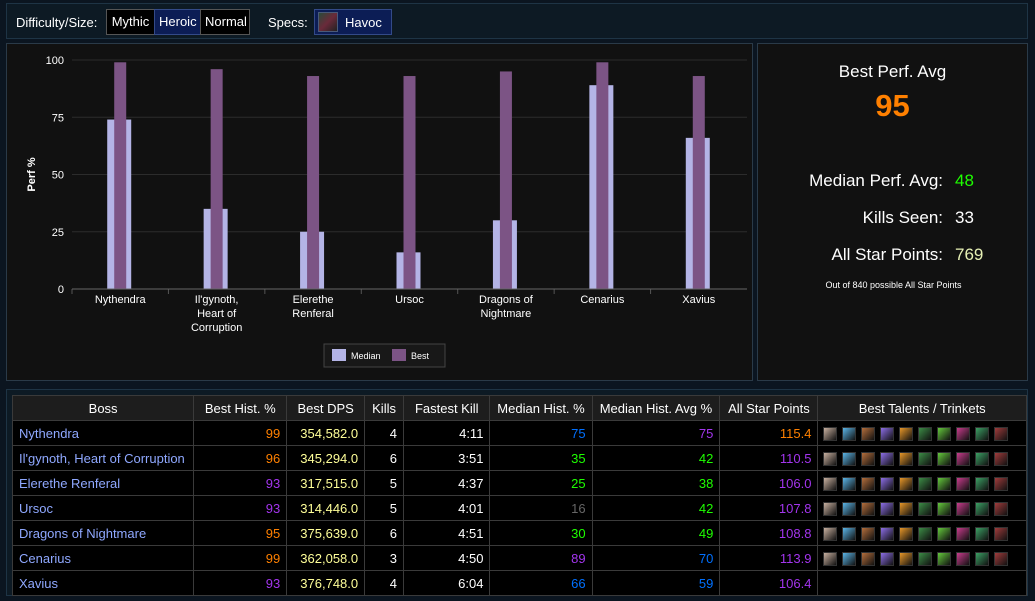 The image size is (1035, 601). Describe the element at coordinates (103, 583) in the screenshot. I see `boss-cell: Xavius` at that location.